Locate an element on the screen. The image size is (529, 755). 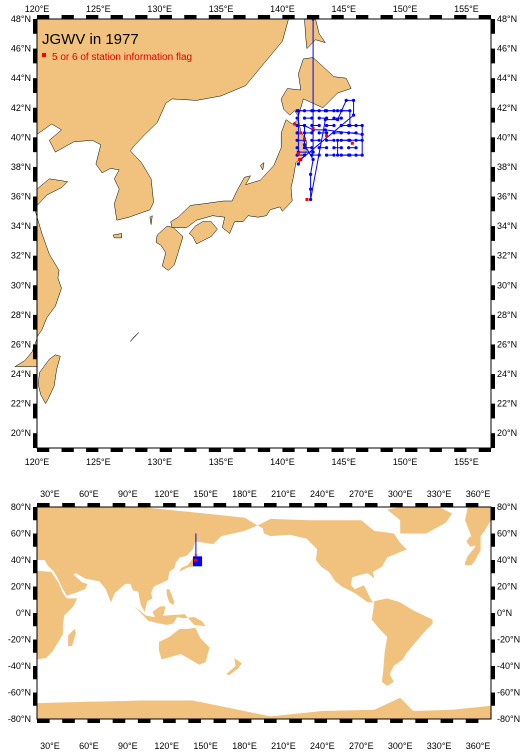
lon-tick-label: 90°E is located at coordinates (128, 746).